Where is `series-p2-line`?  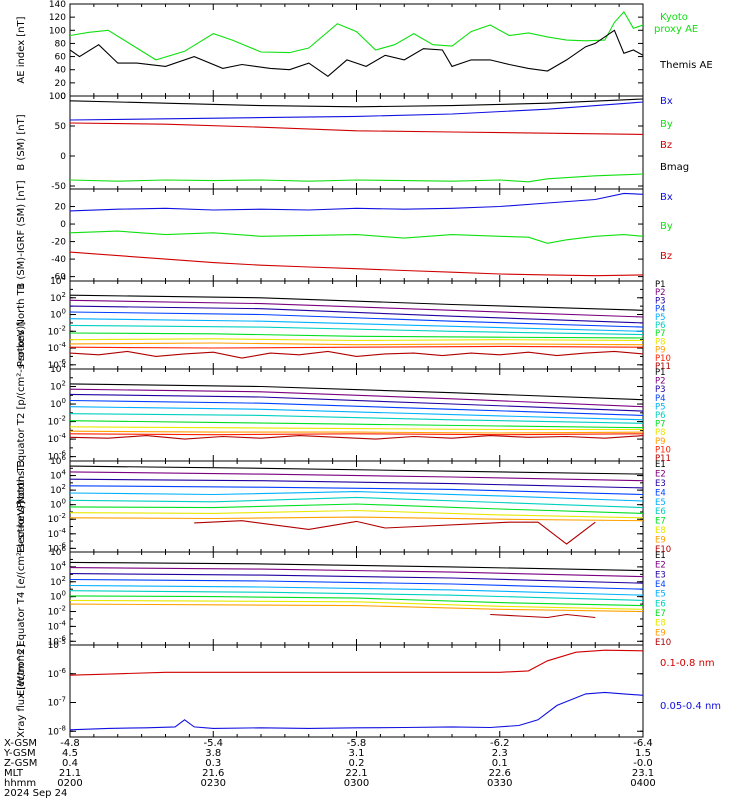 series-p2-line is located at coordinates (356, 308).